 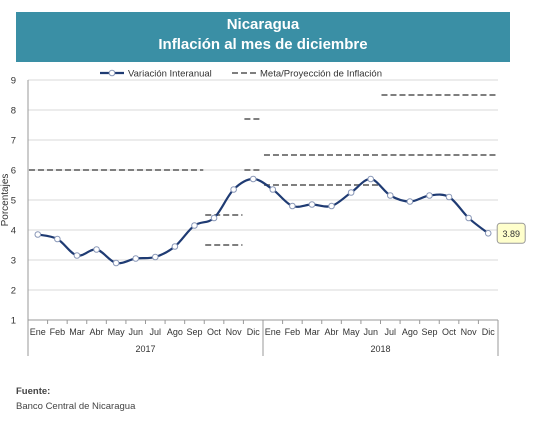 I want to click on y-tick-label: 9, so click(x=13, y=81).